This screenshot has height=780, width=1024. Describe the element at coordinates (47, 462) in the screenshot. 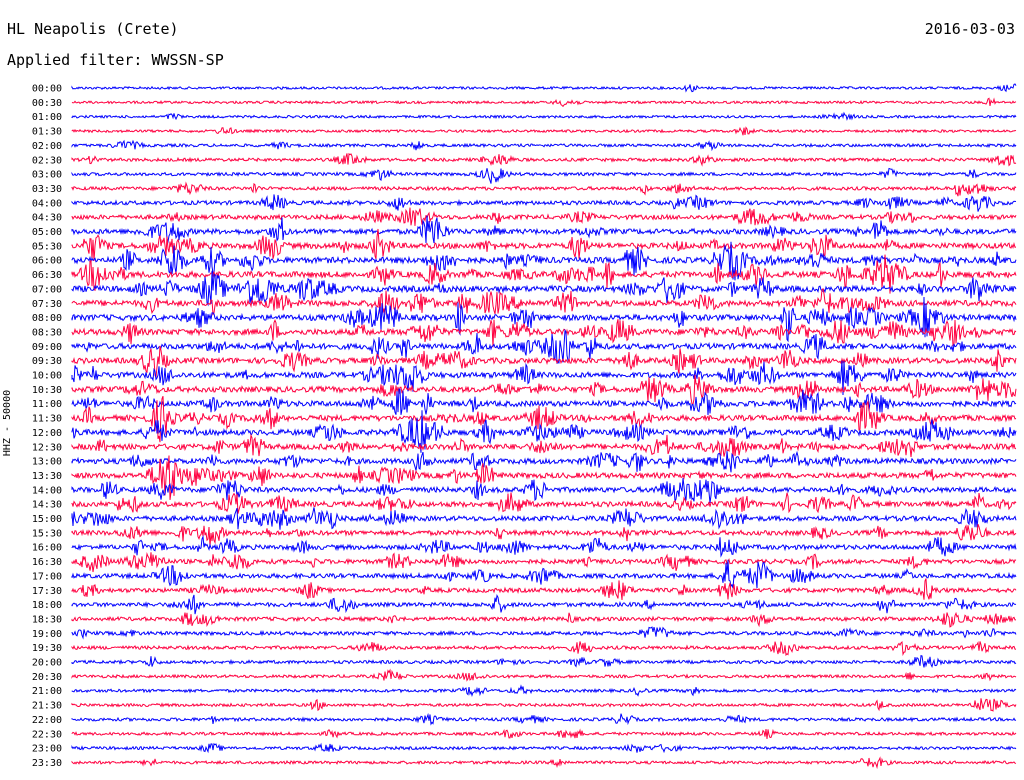

I see `row-time-label: 13:00` at that location.